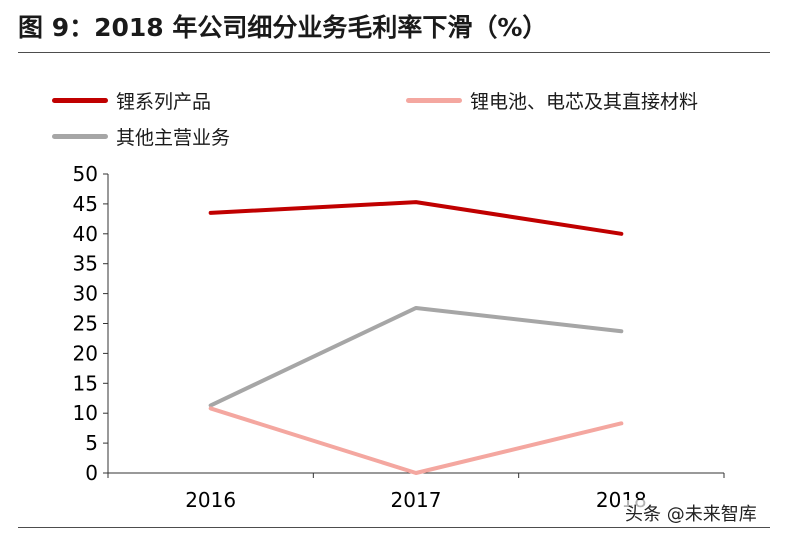 The height and width of the screenshot is (540, 787). What do you see at coordinates (691, 513) in the screenshot?
I see `watermark: 头条 @未来智库` at bounding box center [691, 513].